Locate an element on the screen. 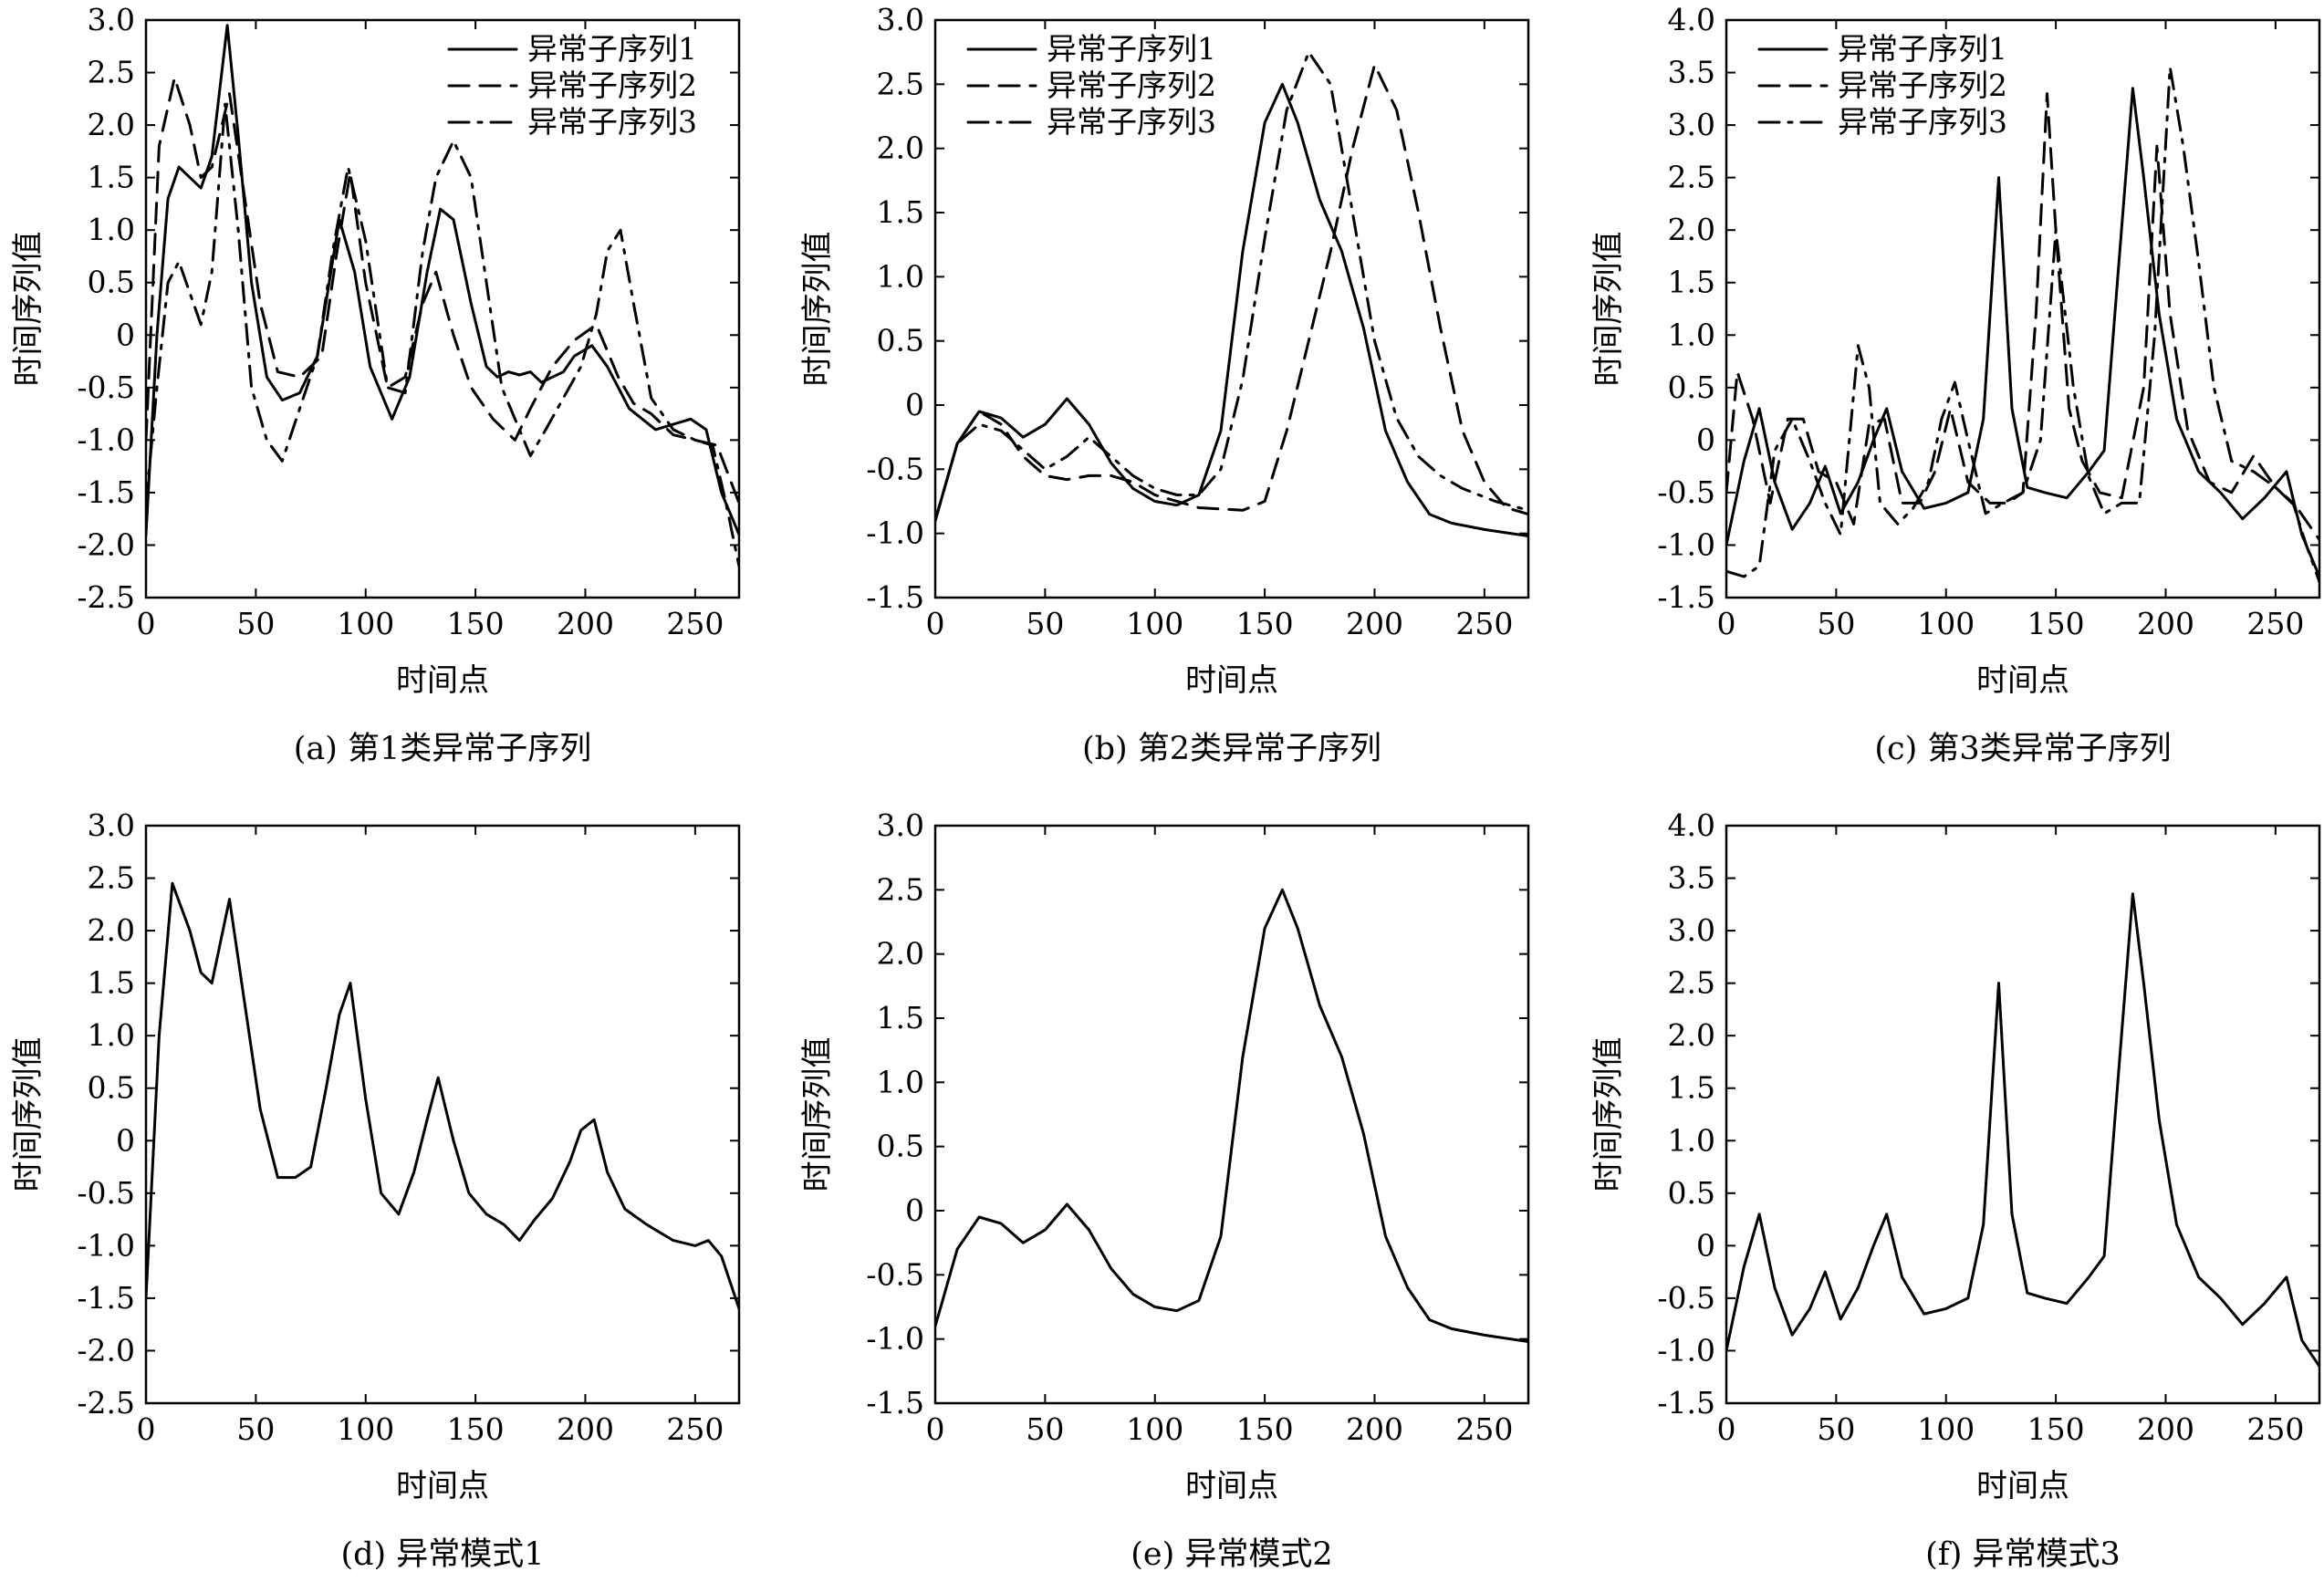 This screenshot has height=1582, width=2324. panel-caption: (c) 第3类异常子序列 is located at coordinates (2022, 749).